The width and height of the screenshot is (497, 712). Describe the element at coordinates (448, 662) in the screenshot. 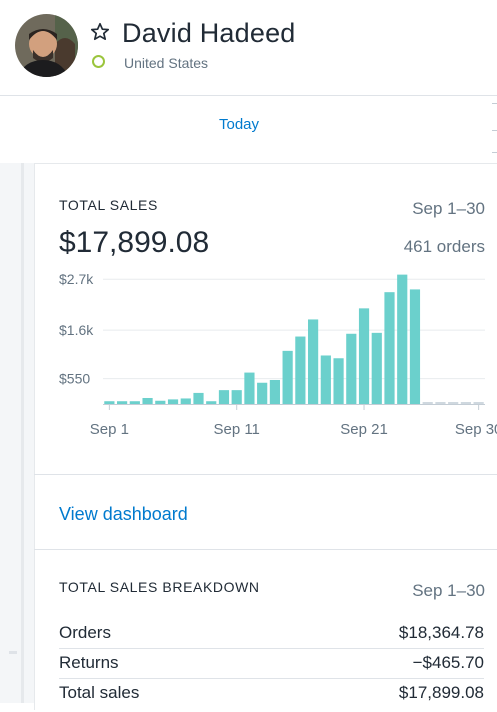

I see `row-value: −$465.70` at that location.